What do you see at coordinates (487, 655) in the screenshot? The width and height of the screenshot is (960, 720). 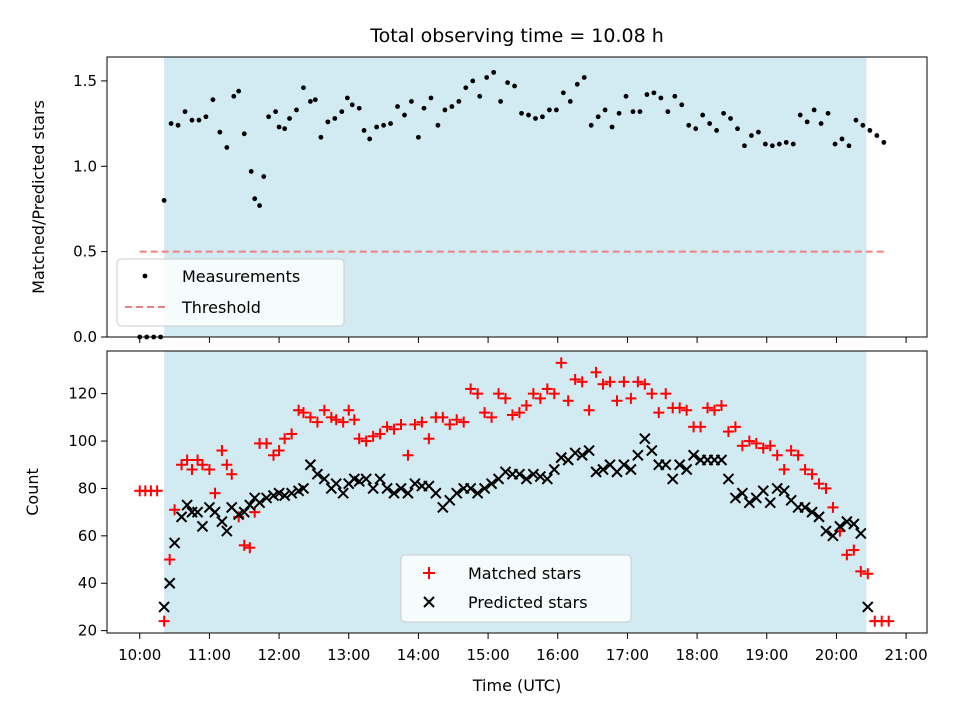 I see `x-tick-label: 15:00` at bounding box center [487, 655].